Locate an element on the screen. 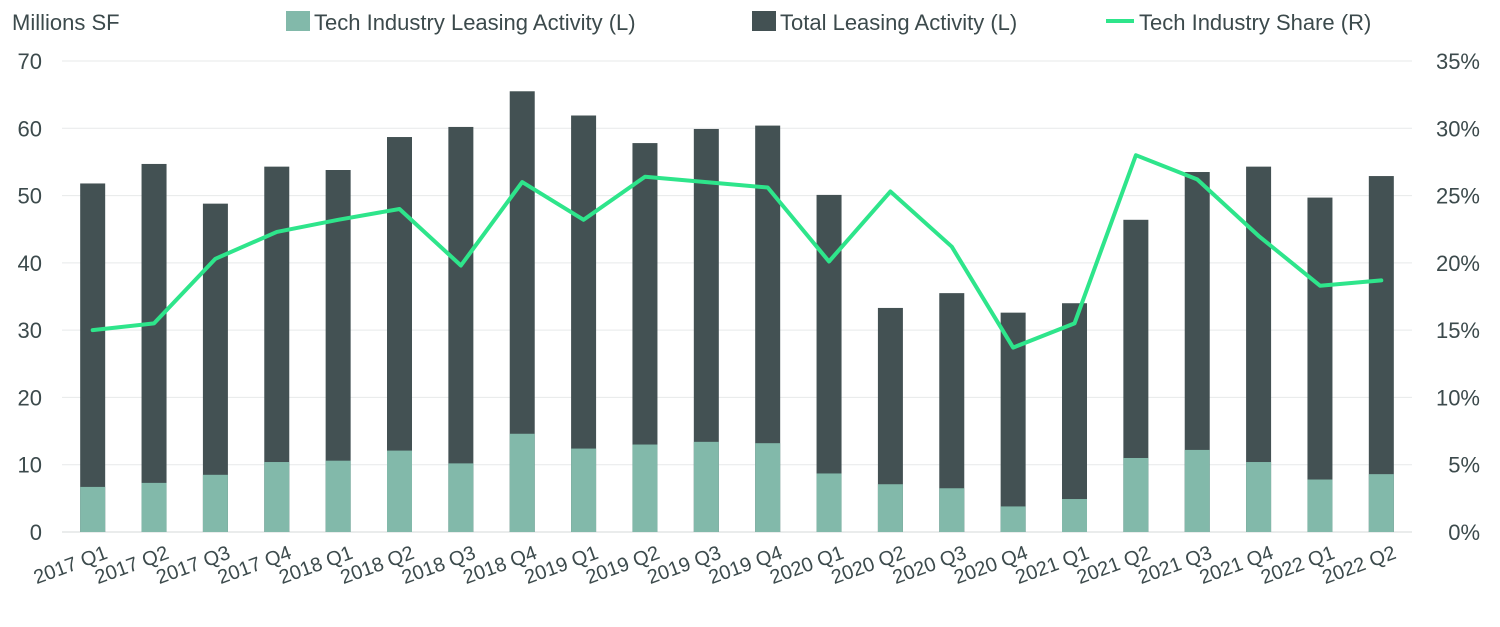 This screenshot has width=1500, height=627. right-tick-label: 25% is located at coordinates (1458, 196).